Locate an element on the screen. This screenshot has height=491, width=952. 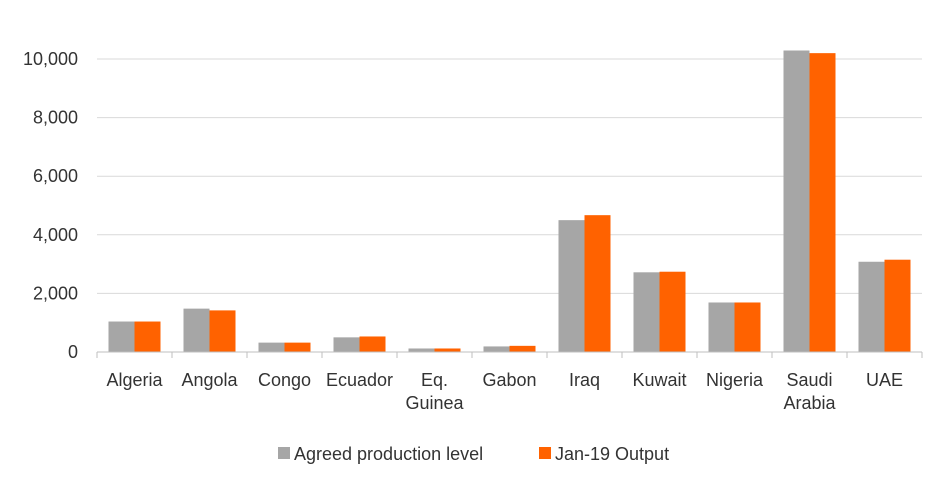
x-tick-label-line: UAE is located at coordinates (884, 380).